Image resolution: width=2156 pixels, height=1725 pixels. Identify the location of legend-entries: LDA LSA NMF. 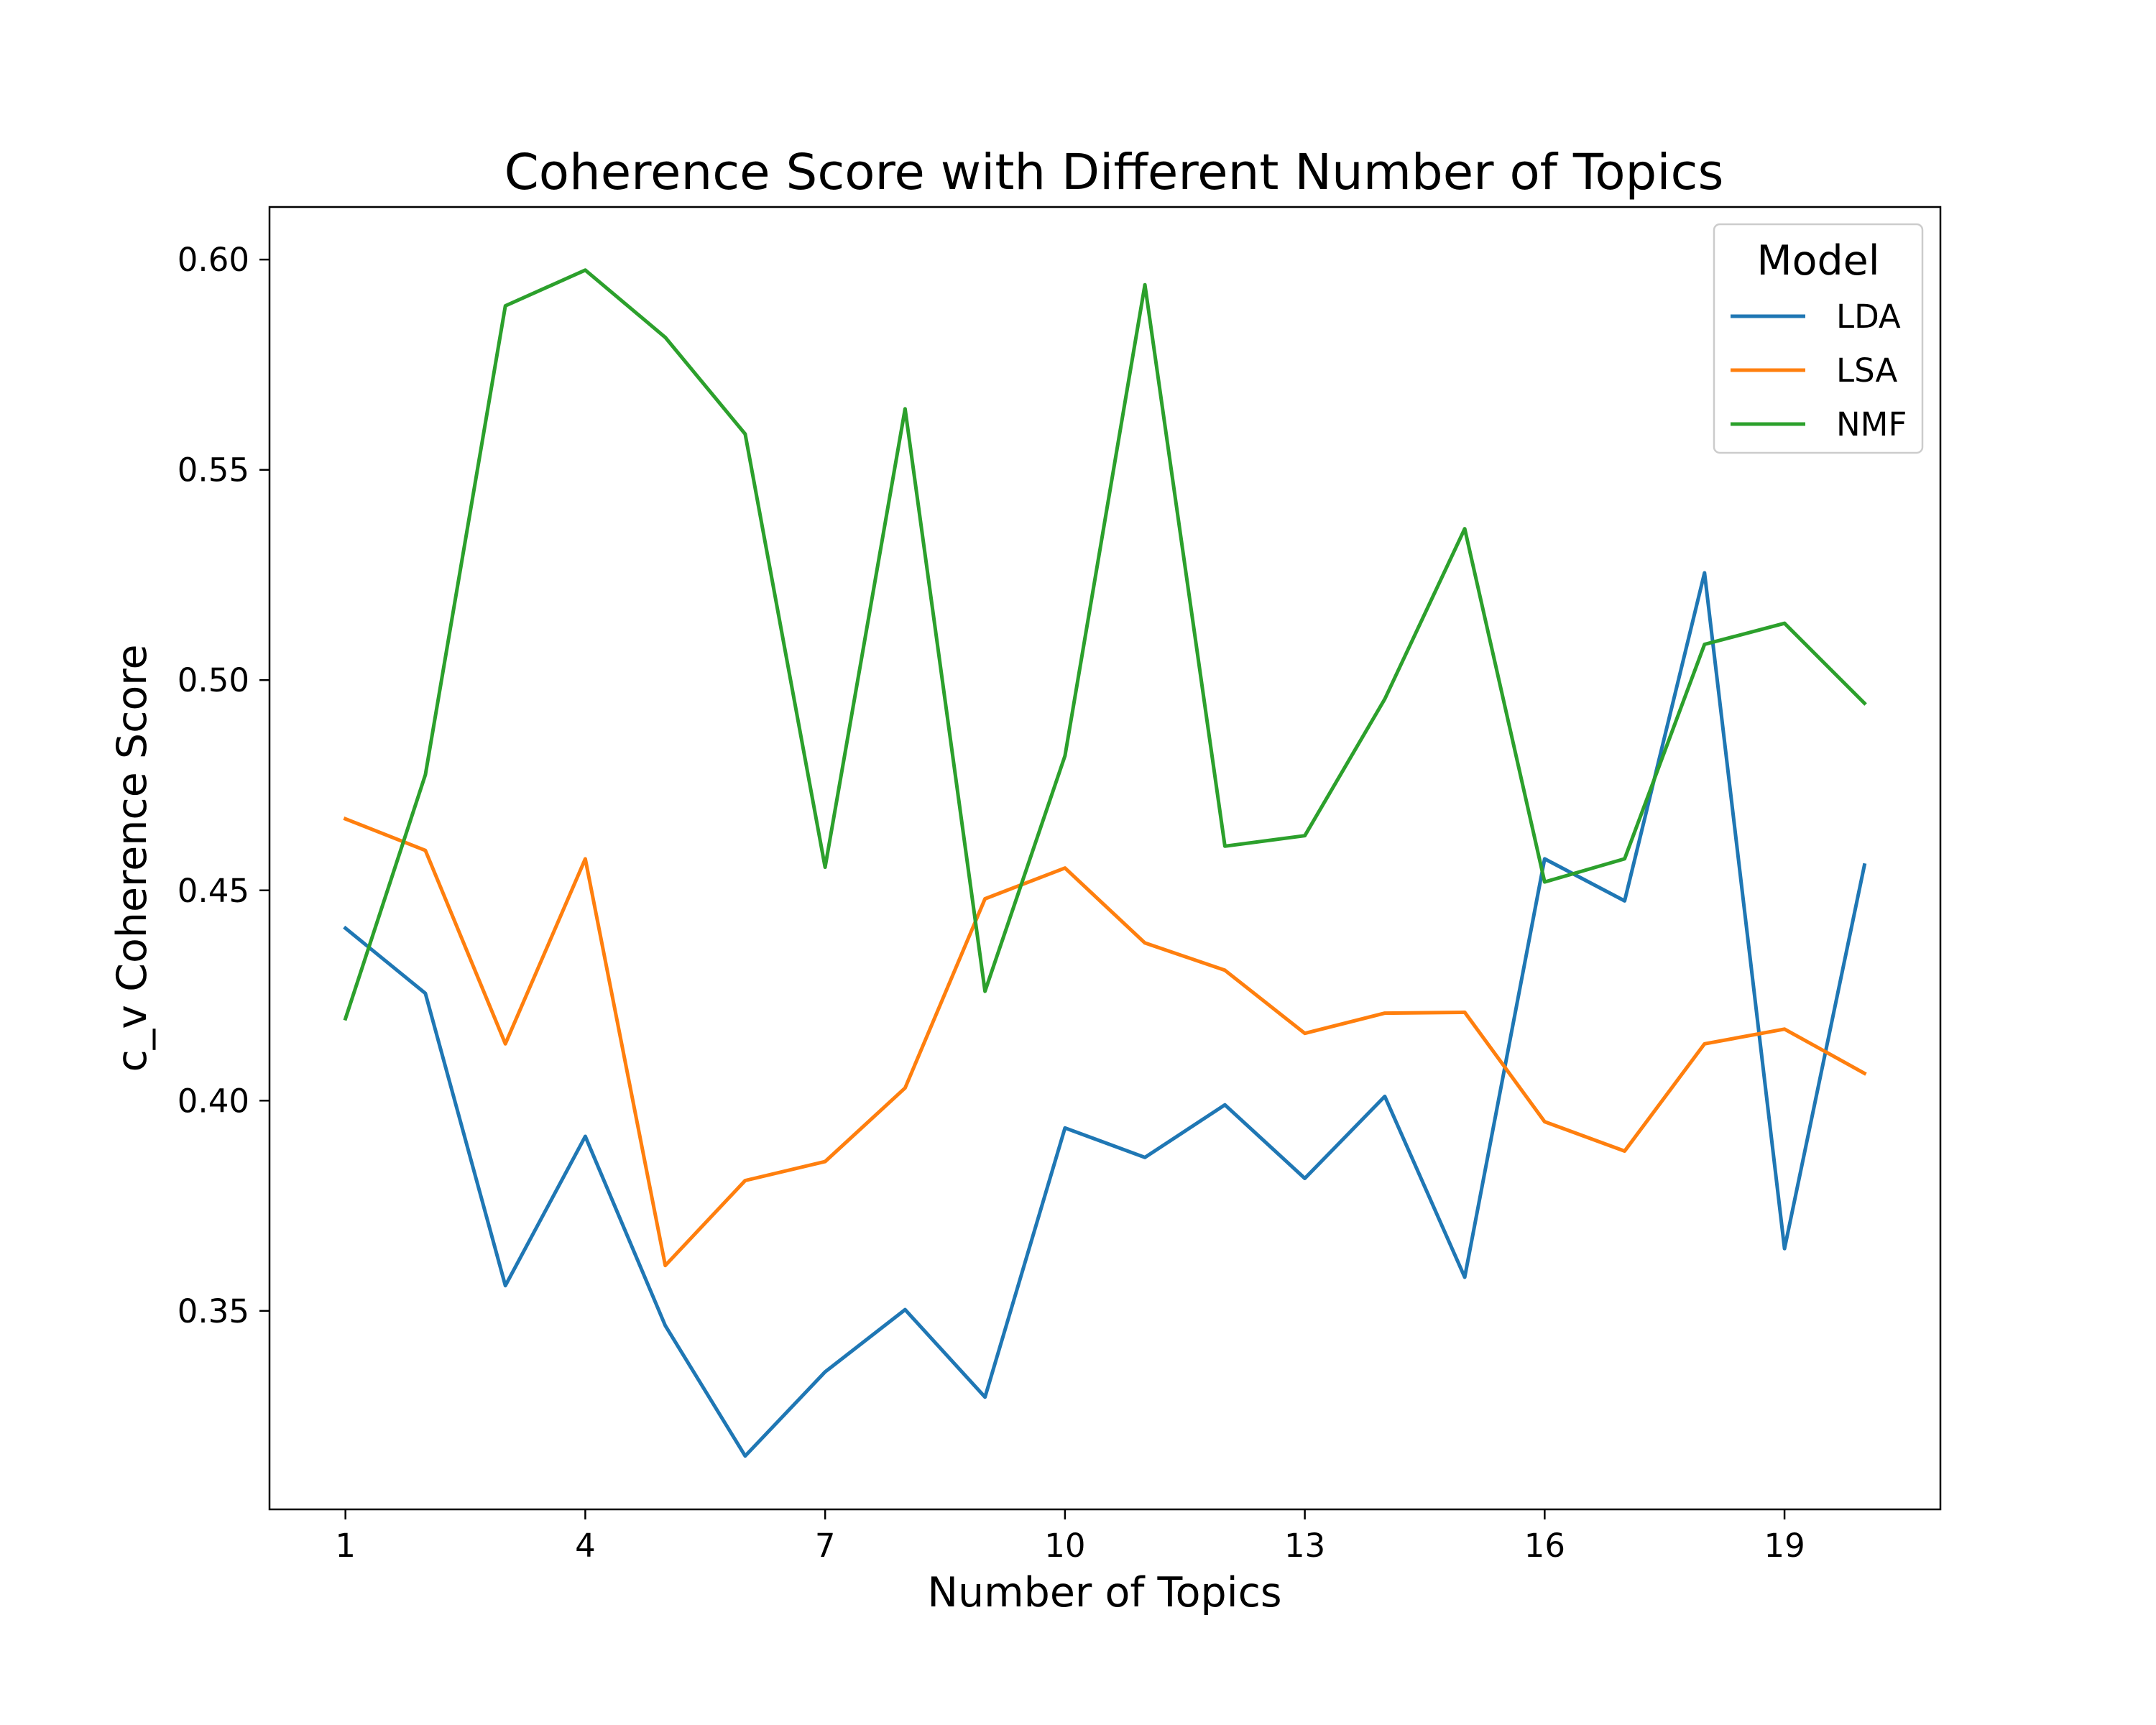
(1819, 370).